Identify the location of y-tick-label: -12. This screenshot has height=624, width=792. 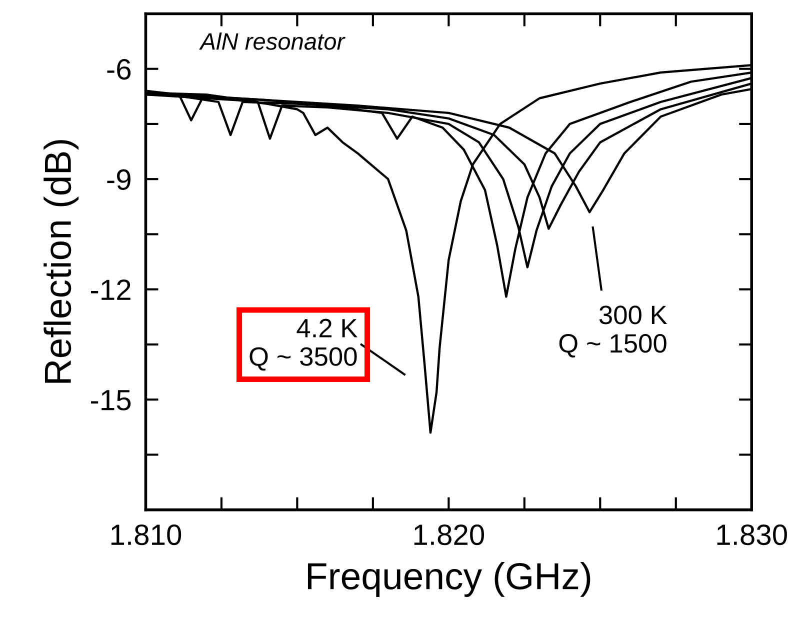
(110, 290).